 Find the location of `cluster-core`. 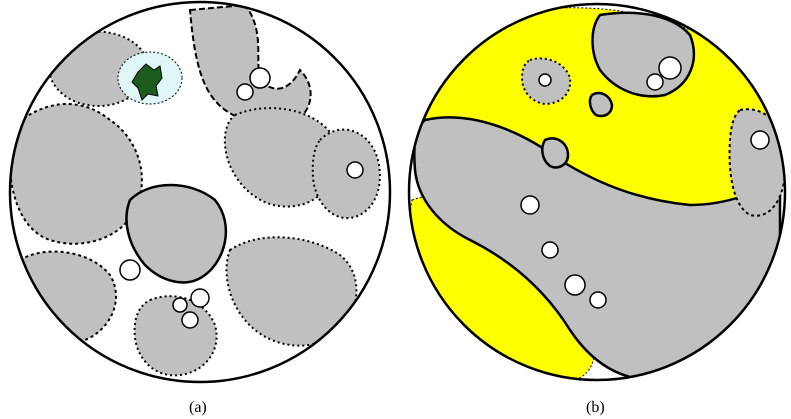

cluster-core is located at coordinates (147, 82).